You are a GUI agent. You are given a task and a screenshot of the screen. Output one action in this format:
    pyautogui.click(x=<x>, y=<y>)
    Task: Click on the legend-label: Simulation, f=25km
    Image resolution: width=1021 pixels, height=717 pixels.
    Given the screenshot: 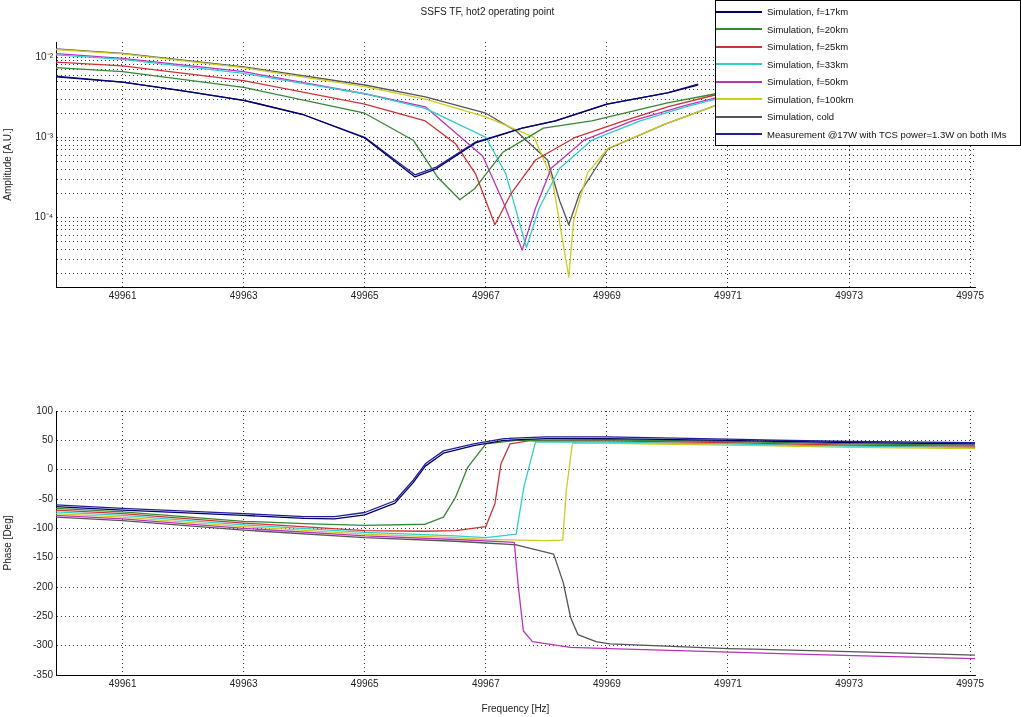 What is the action you would take?
    pyautogui.click(x=808, y=47)
    